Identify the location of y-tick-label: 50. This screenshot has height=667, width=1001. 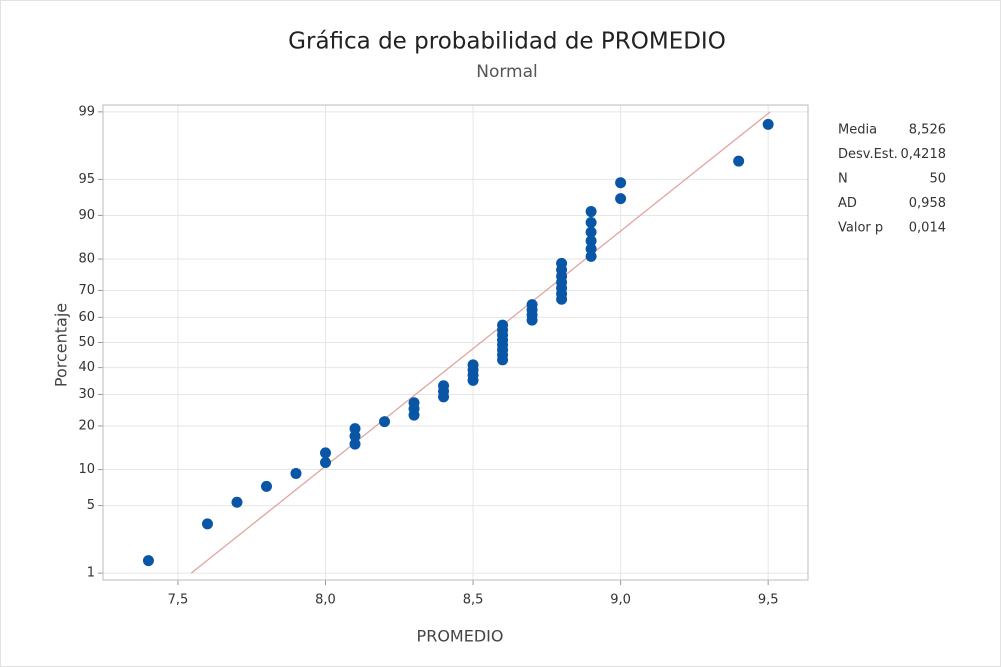
(86, 342).